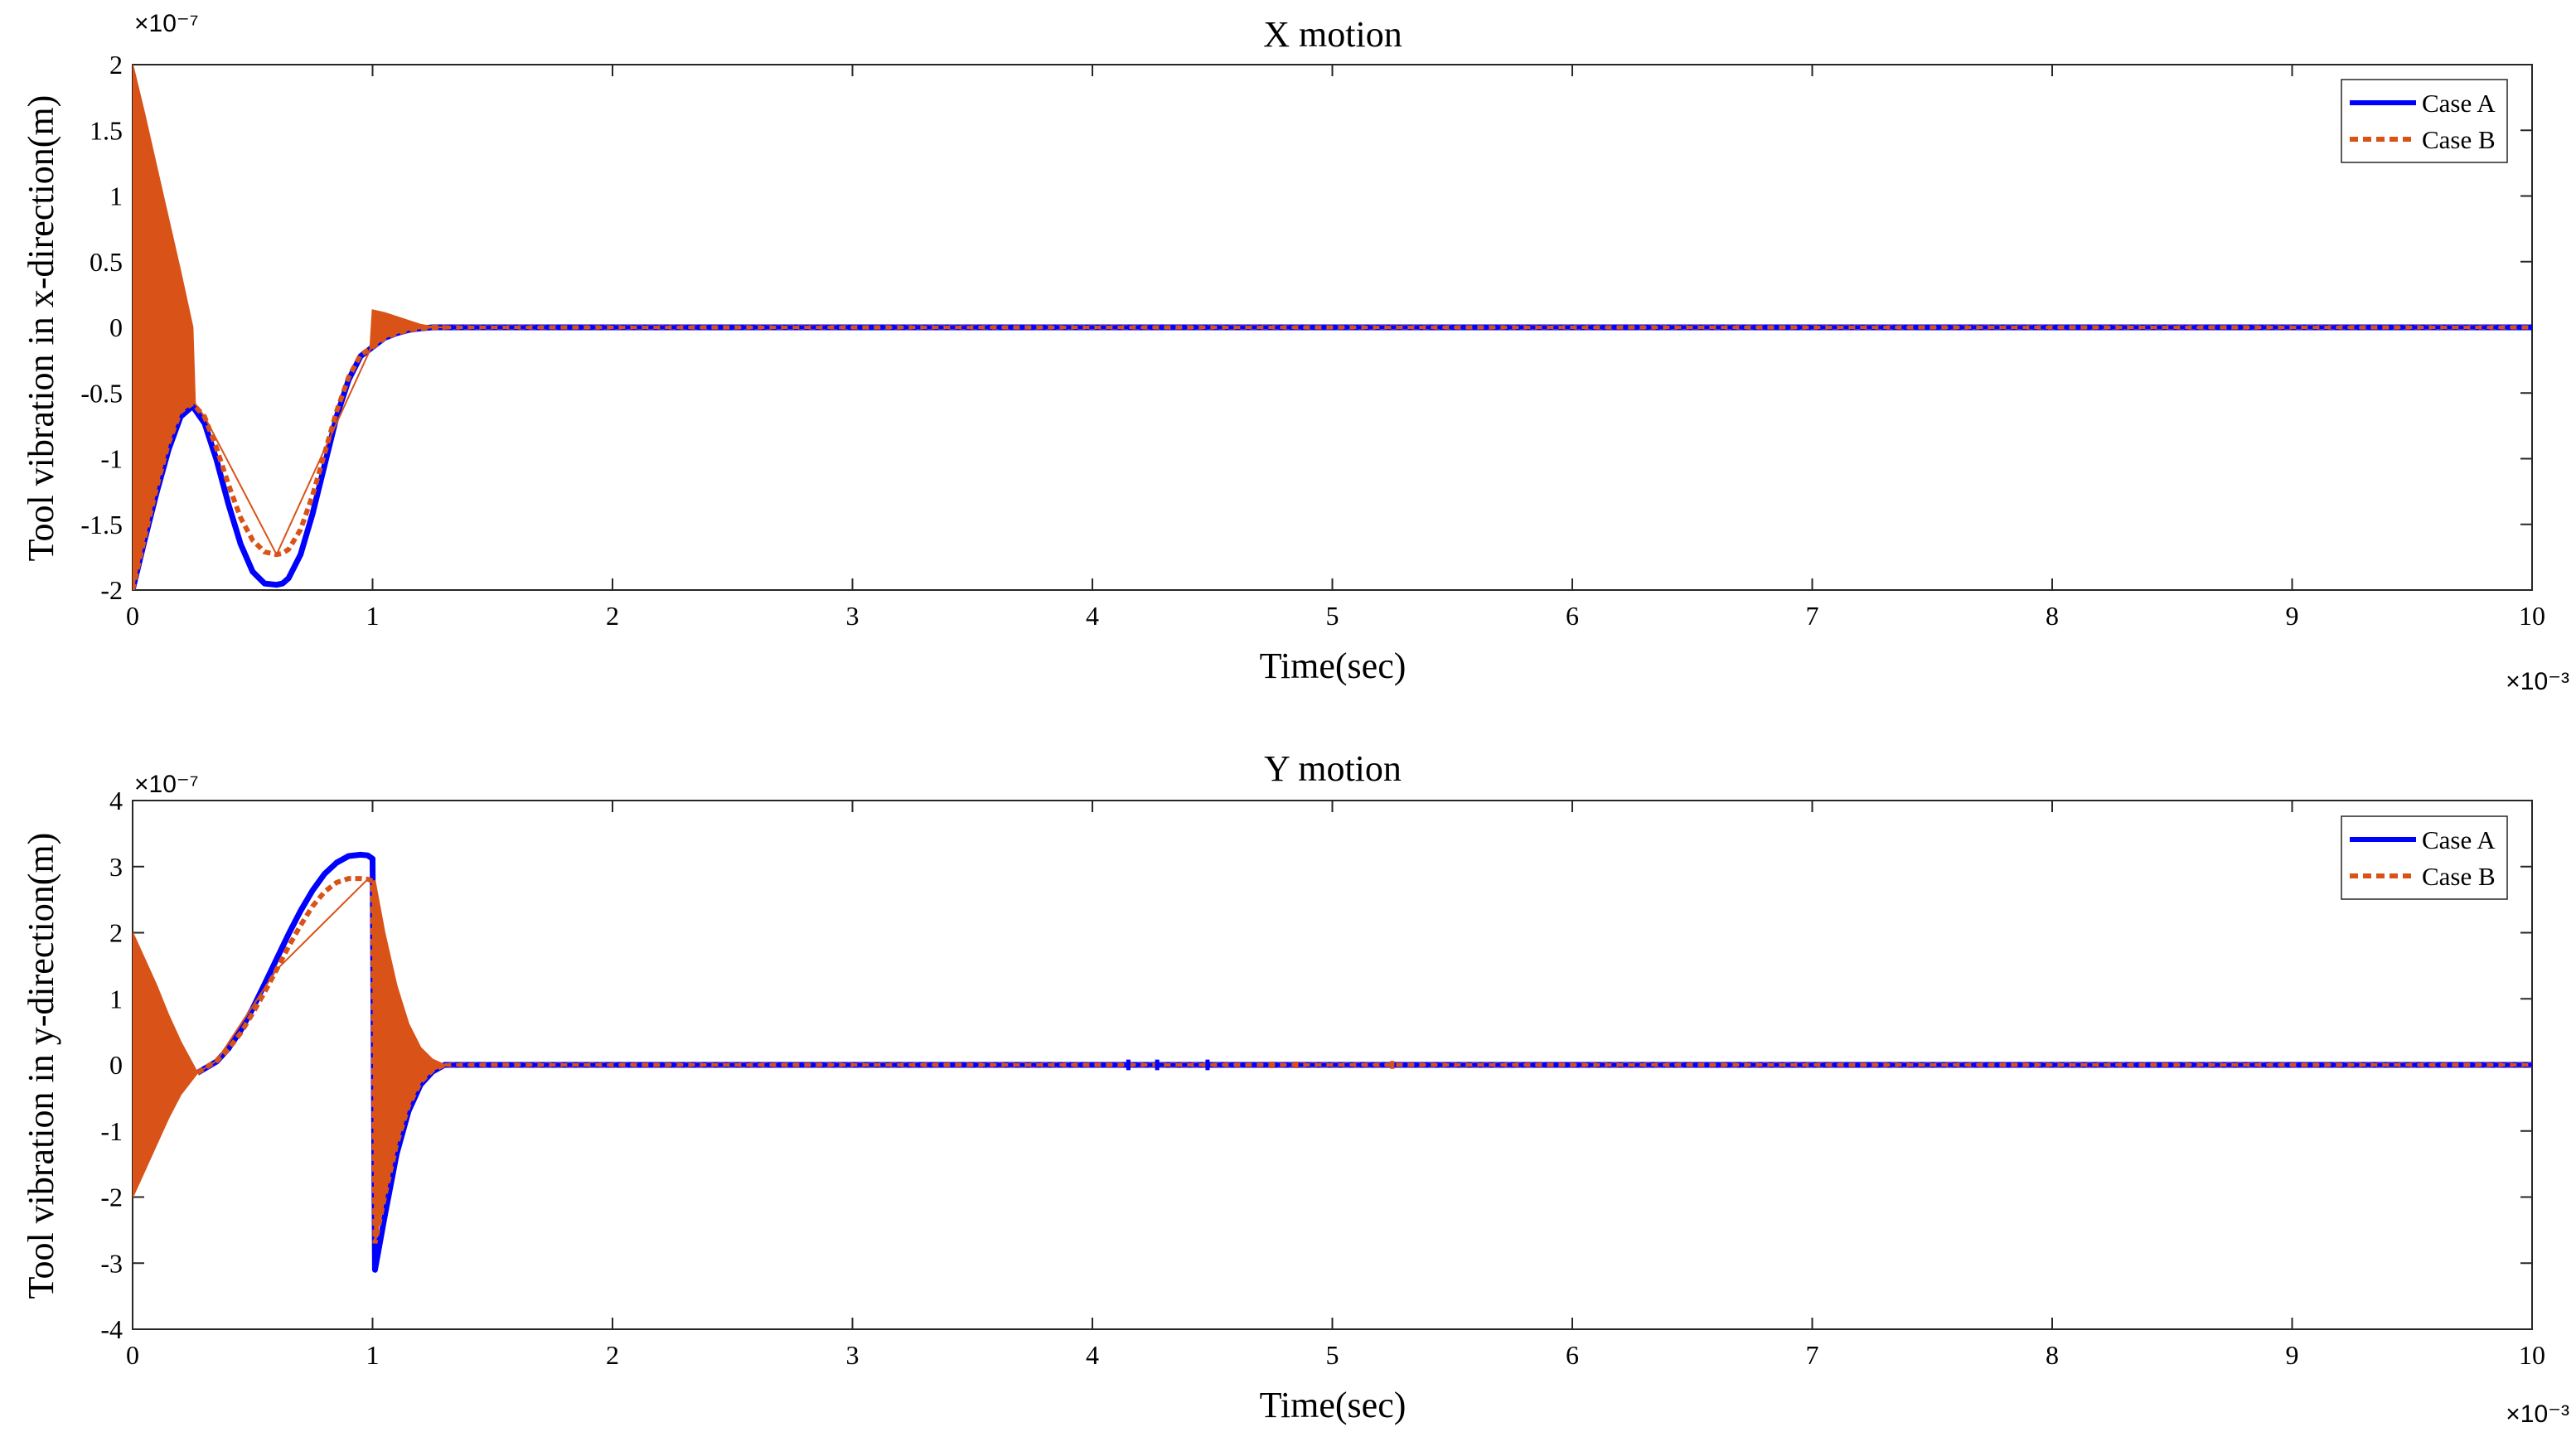  Describe the element at coordinates (116, 867) in the screenshot. I see `y-tick-label: 3` at that location.